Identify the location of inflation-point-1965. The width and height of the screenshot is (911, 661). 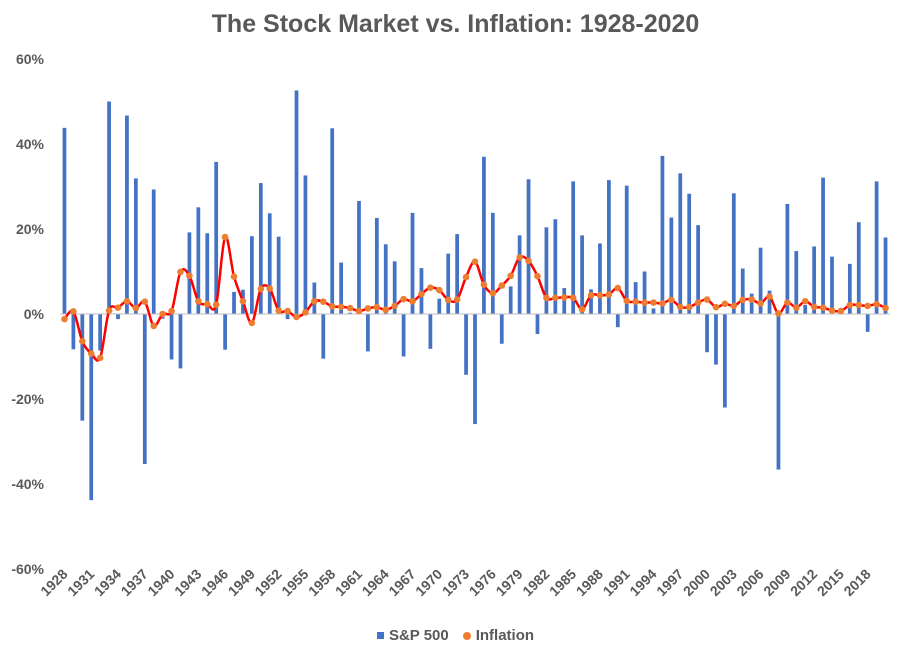
(394, 306).